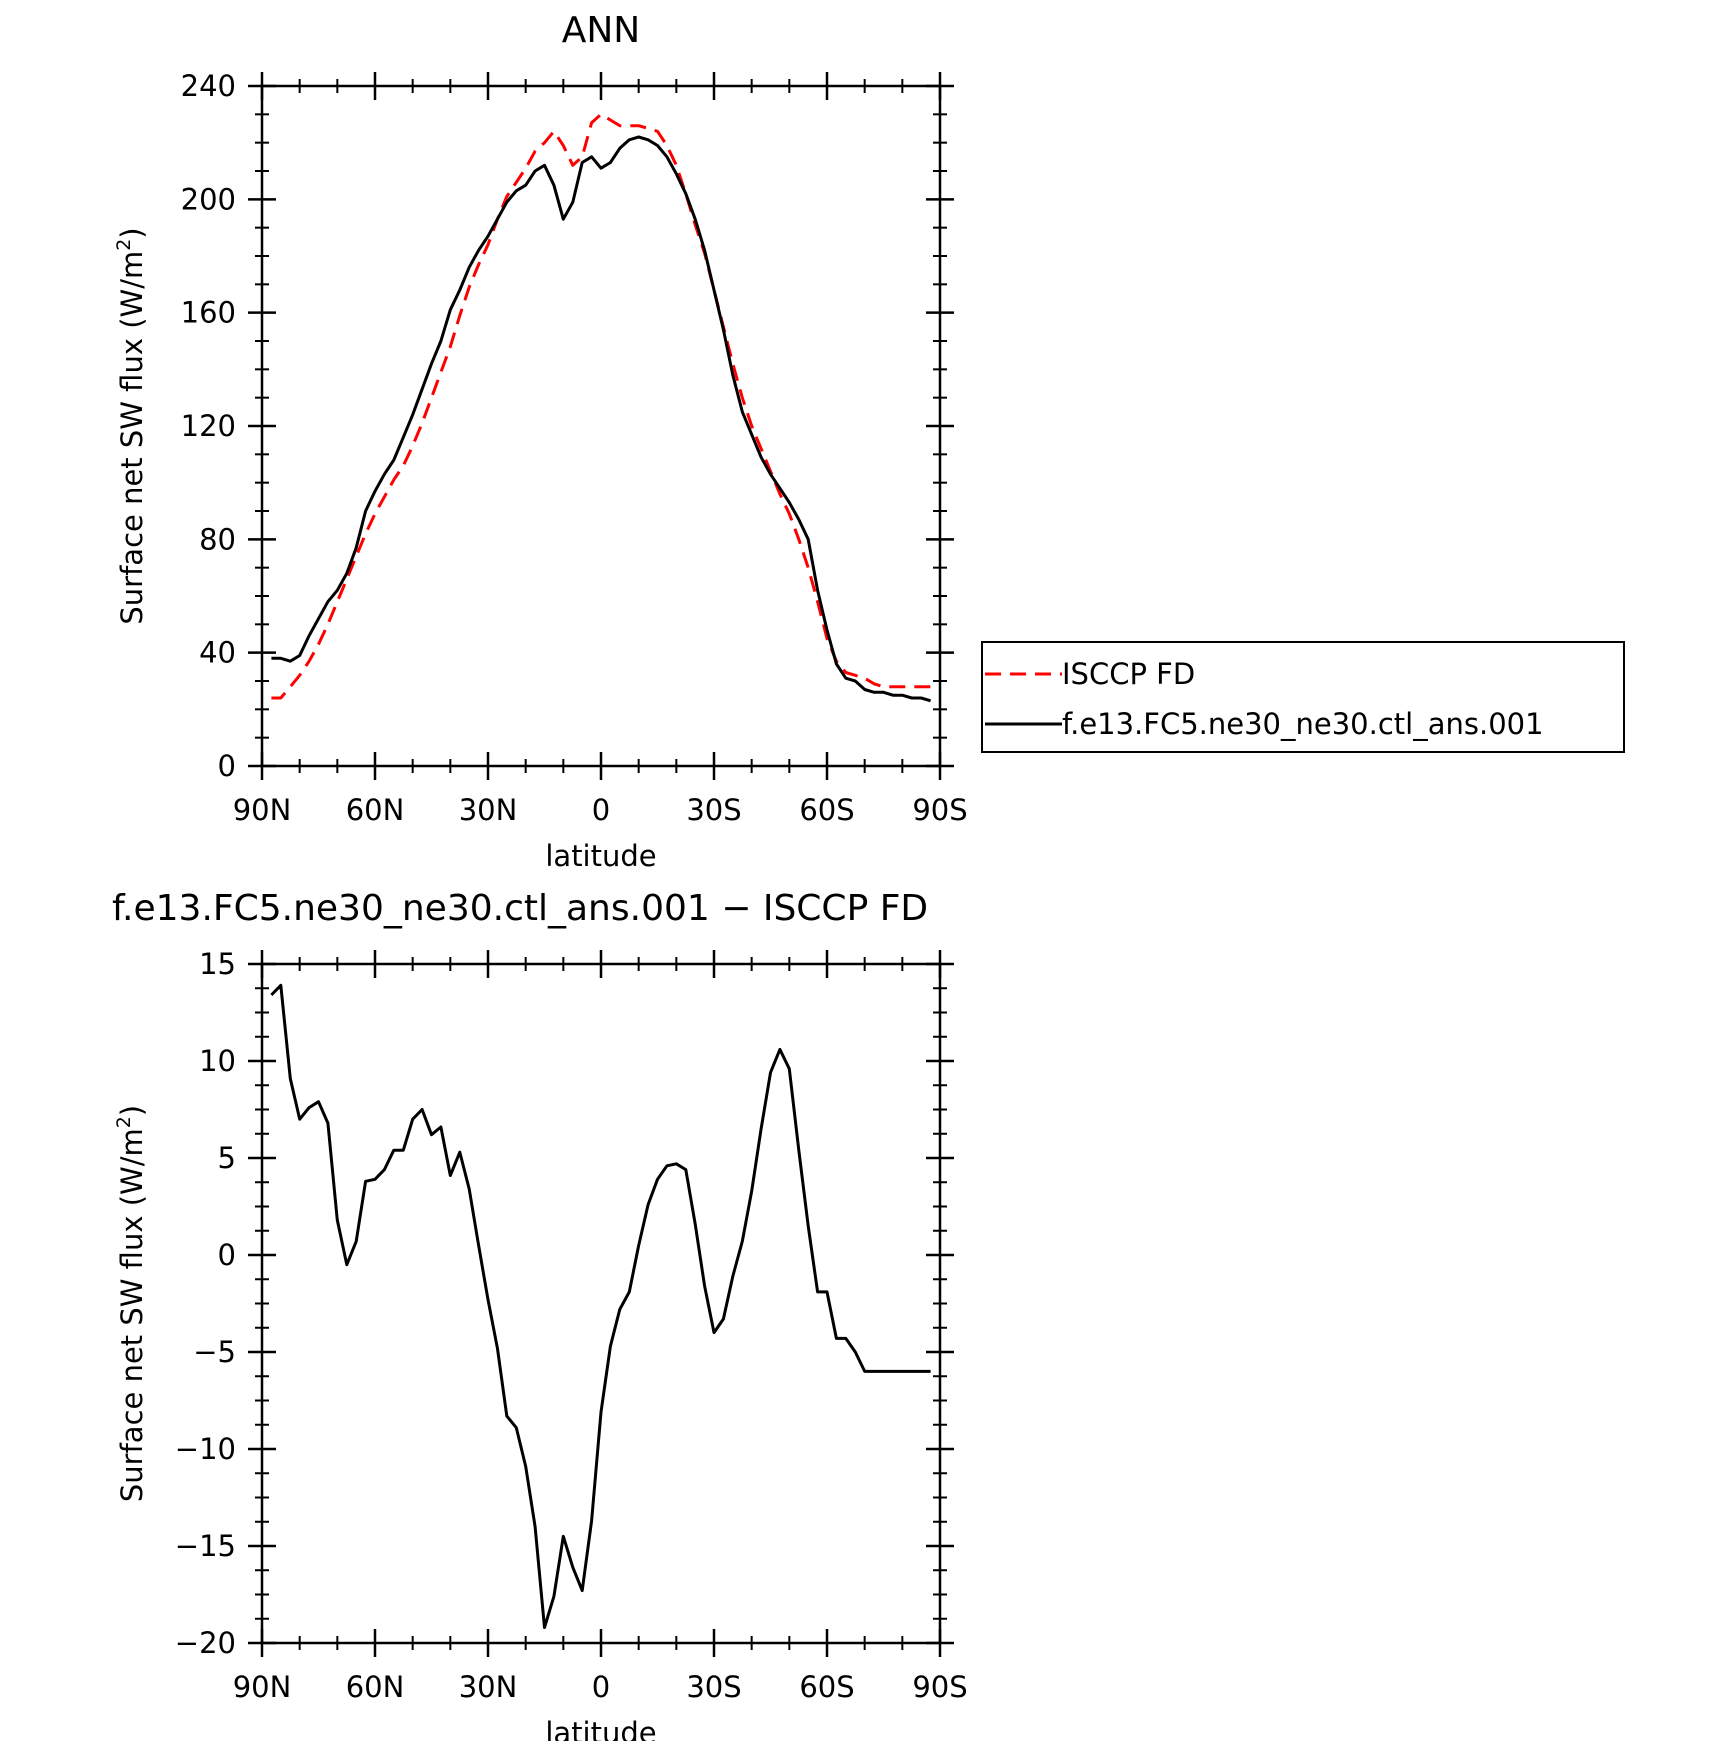 This screenshot has height=1741, width=1710. Describe the element at coordinates (217, 1061) in the screenshot. I see `y-tick-label: 10` at that location.